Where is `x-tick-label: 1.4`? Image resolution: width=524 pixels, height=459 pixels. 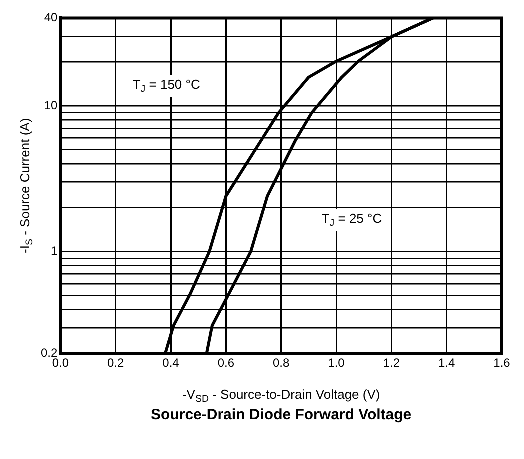
x-tick-label: 1.4 is located at coordinates (447, 363).